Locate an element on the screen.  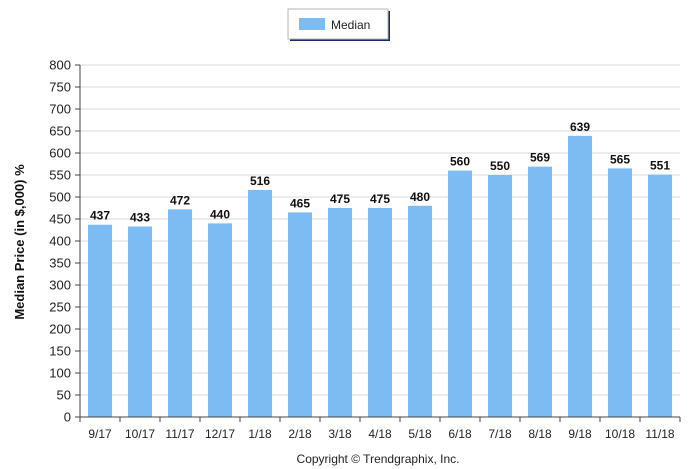
x-tick-label: 4/18 is located at coordinates (380, 434).